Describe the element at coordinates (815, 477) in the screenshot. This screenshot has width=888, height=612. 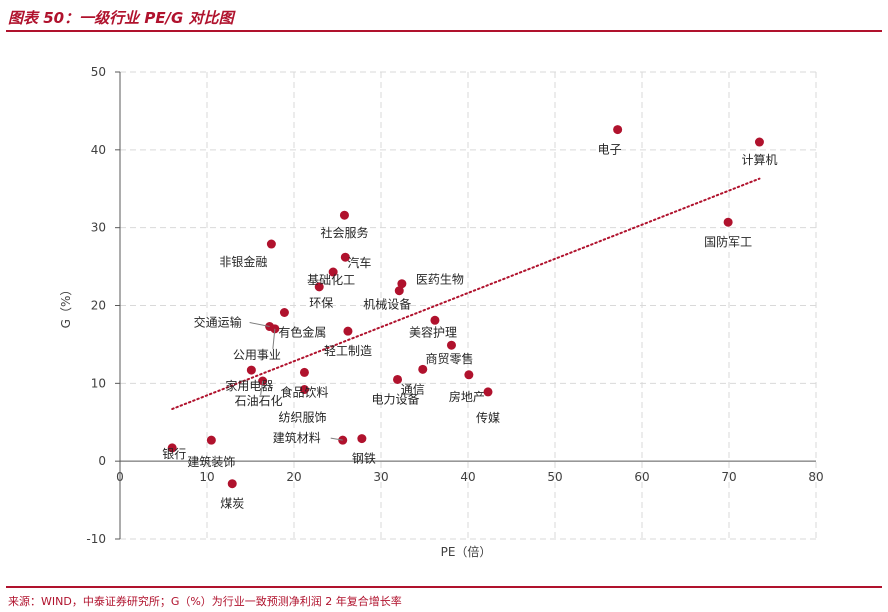
I see `x-tick-label: 80` at that location.